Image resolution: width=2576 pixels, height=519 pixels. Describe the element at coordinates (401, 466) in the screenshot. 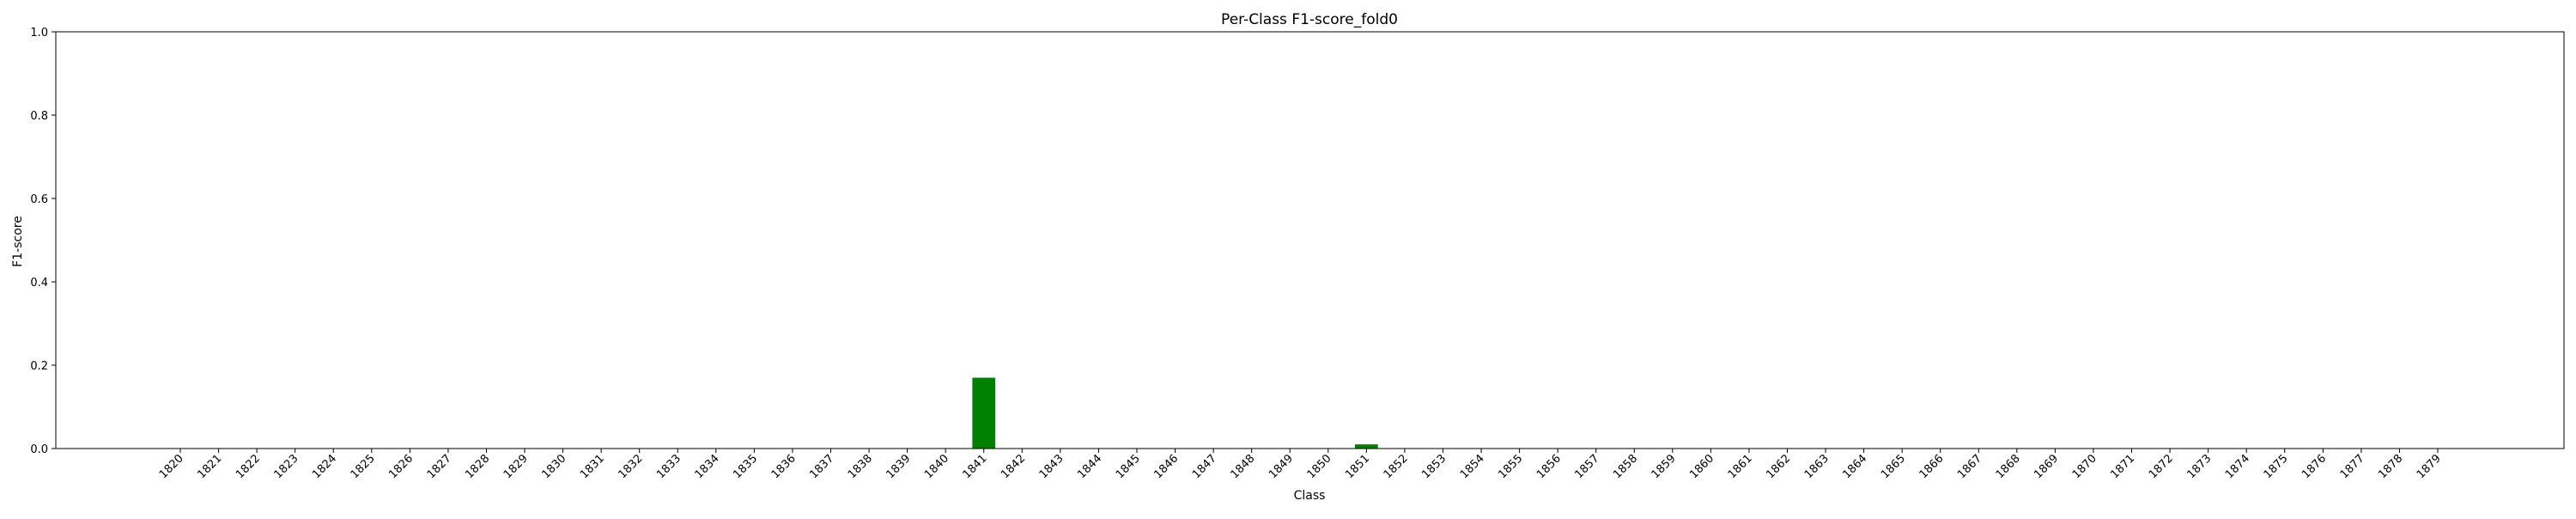

I see `x-tick-label: 1826` at that location.